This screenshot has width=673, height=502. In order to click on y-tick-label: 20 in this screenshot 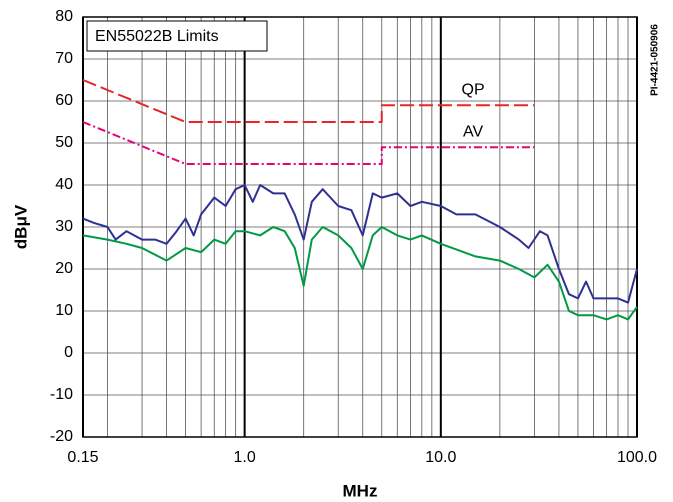, I will do `click(64, 268)`.